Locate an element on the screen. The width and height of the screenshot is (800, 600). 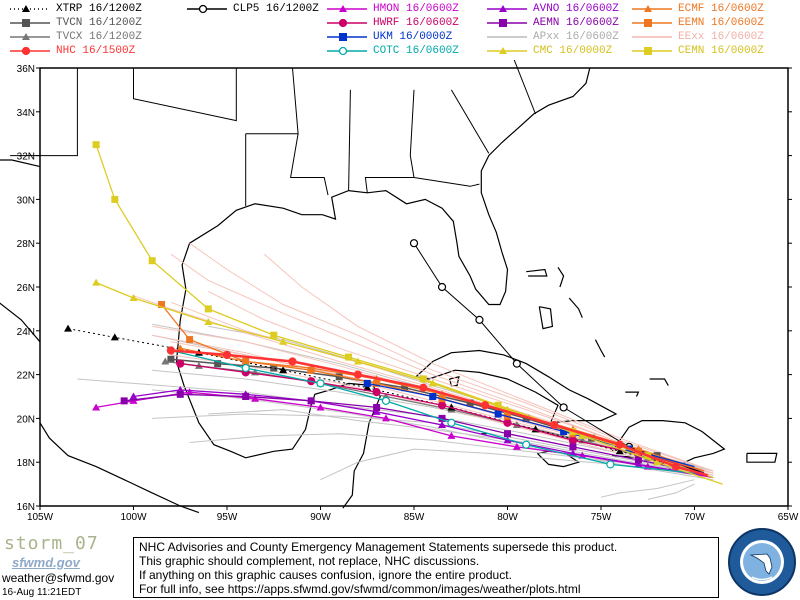
sfwmd-seal-logo is located at coordinates (762, 562).